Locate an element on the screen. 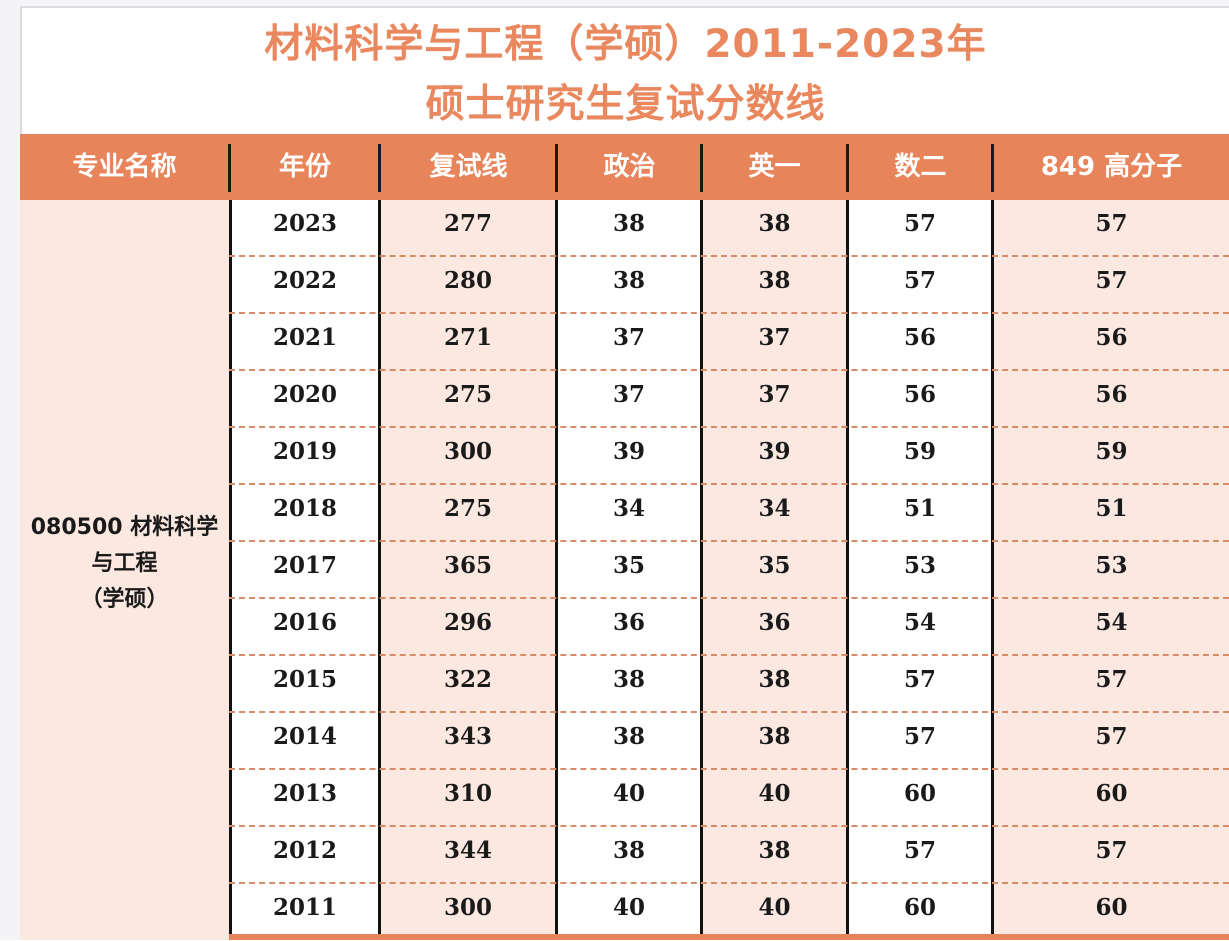  major-name-cell: 080500 材料科学 与工程 （学硕） is located at coordinates (124, 570).